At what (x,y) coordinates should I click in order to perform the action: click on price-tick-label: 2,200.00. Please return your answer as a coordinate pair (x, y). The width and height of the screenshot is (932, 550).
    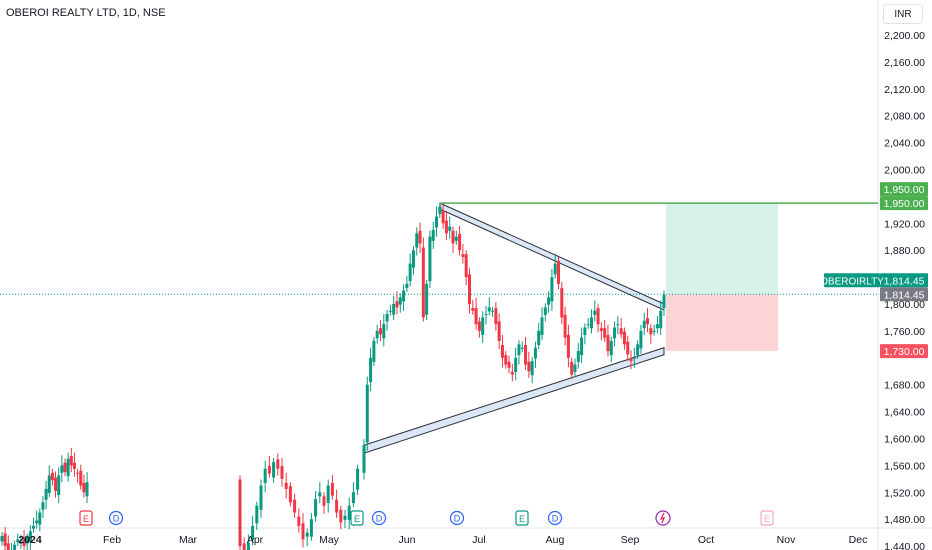
    Looking at the image, I should click on (904, 36).